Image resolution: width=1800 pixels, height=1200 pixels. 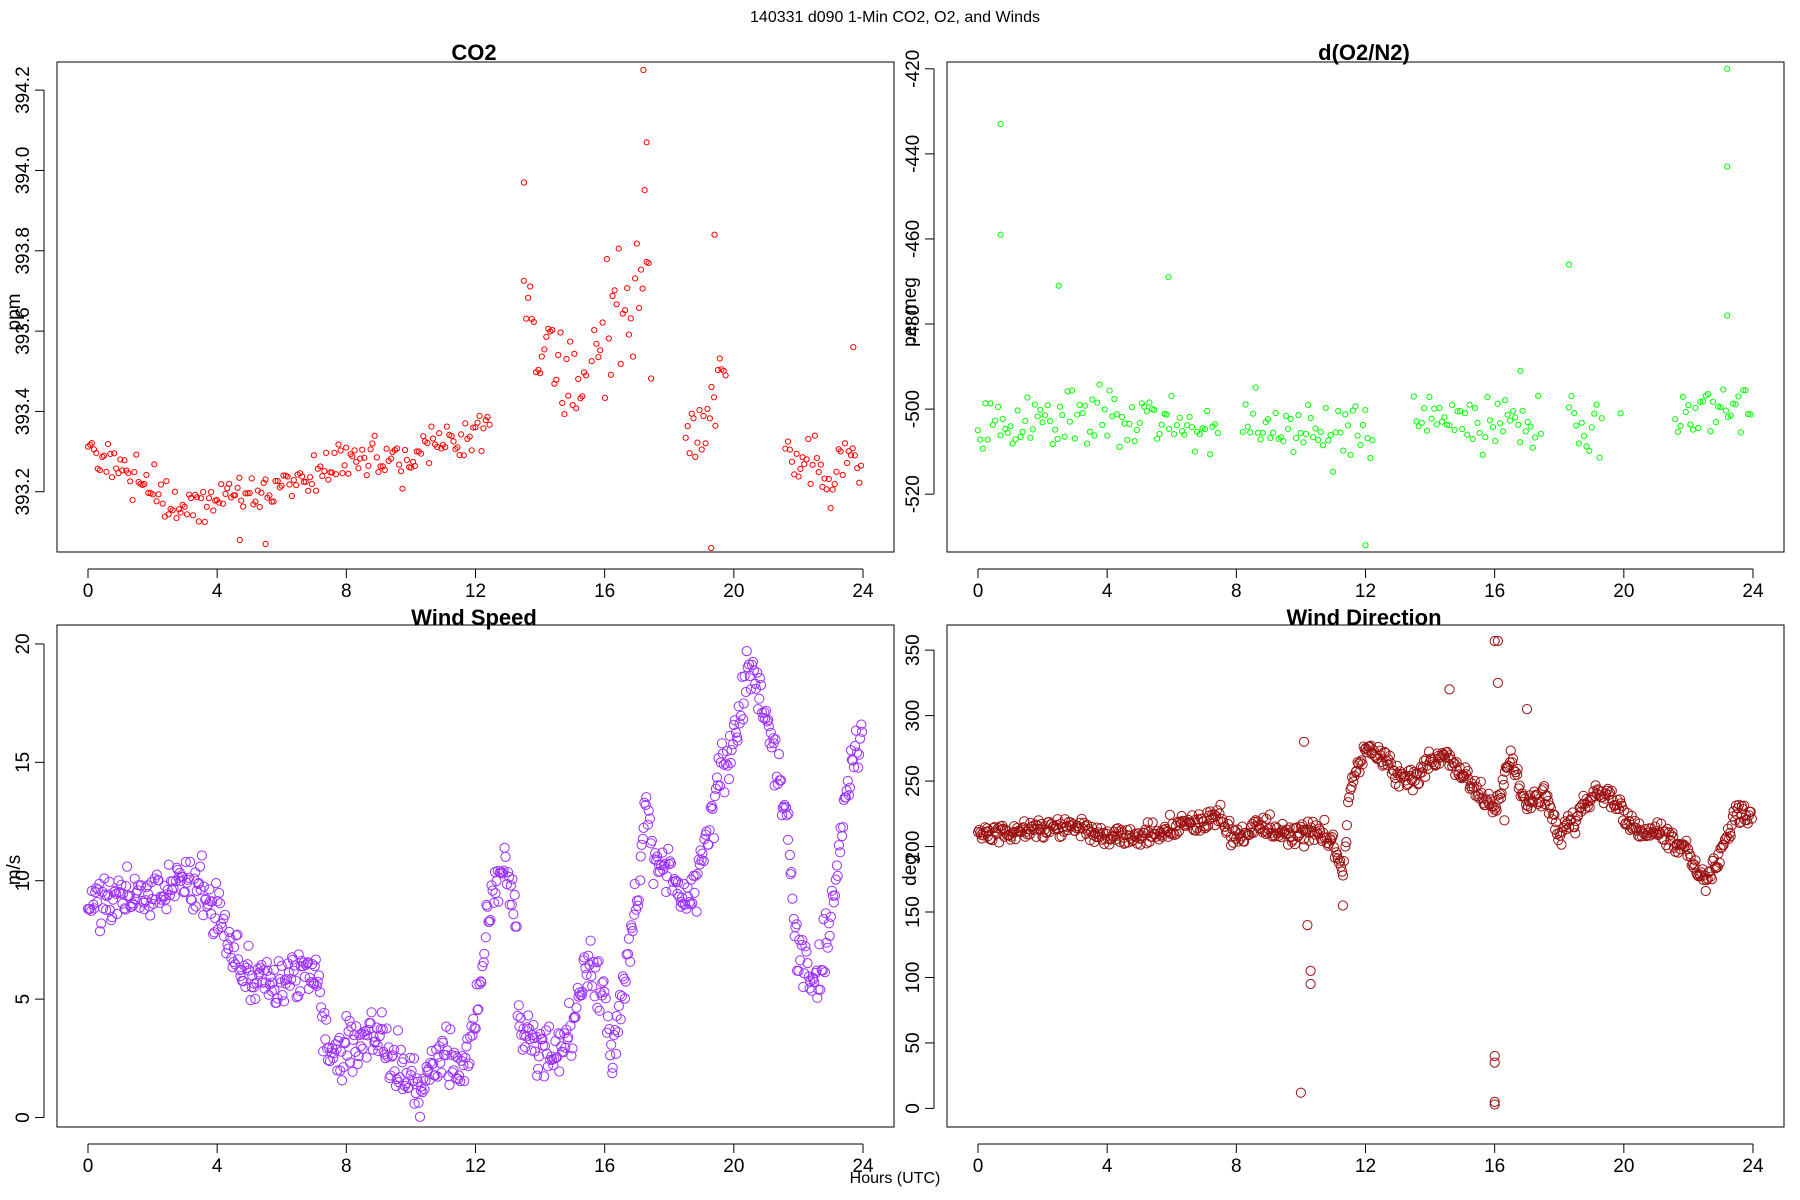 I want to click on x-tick-label: 4, so click(x=217, y=591).